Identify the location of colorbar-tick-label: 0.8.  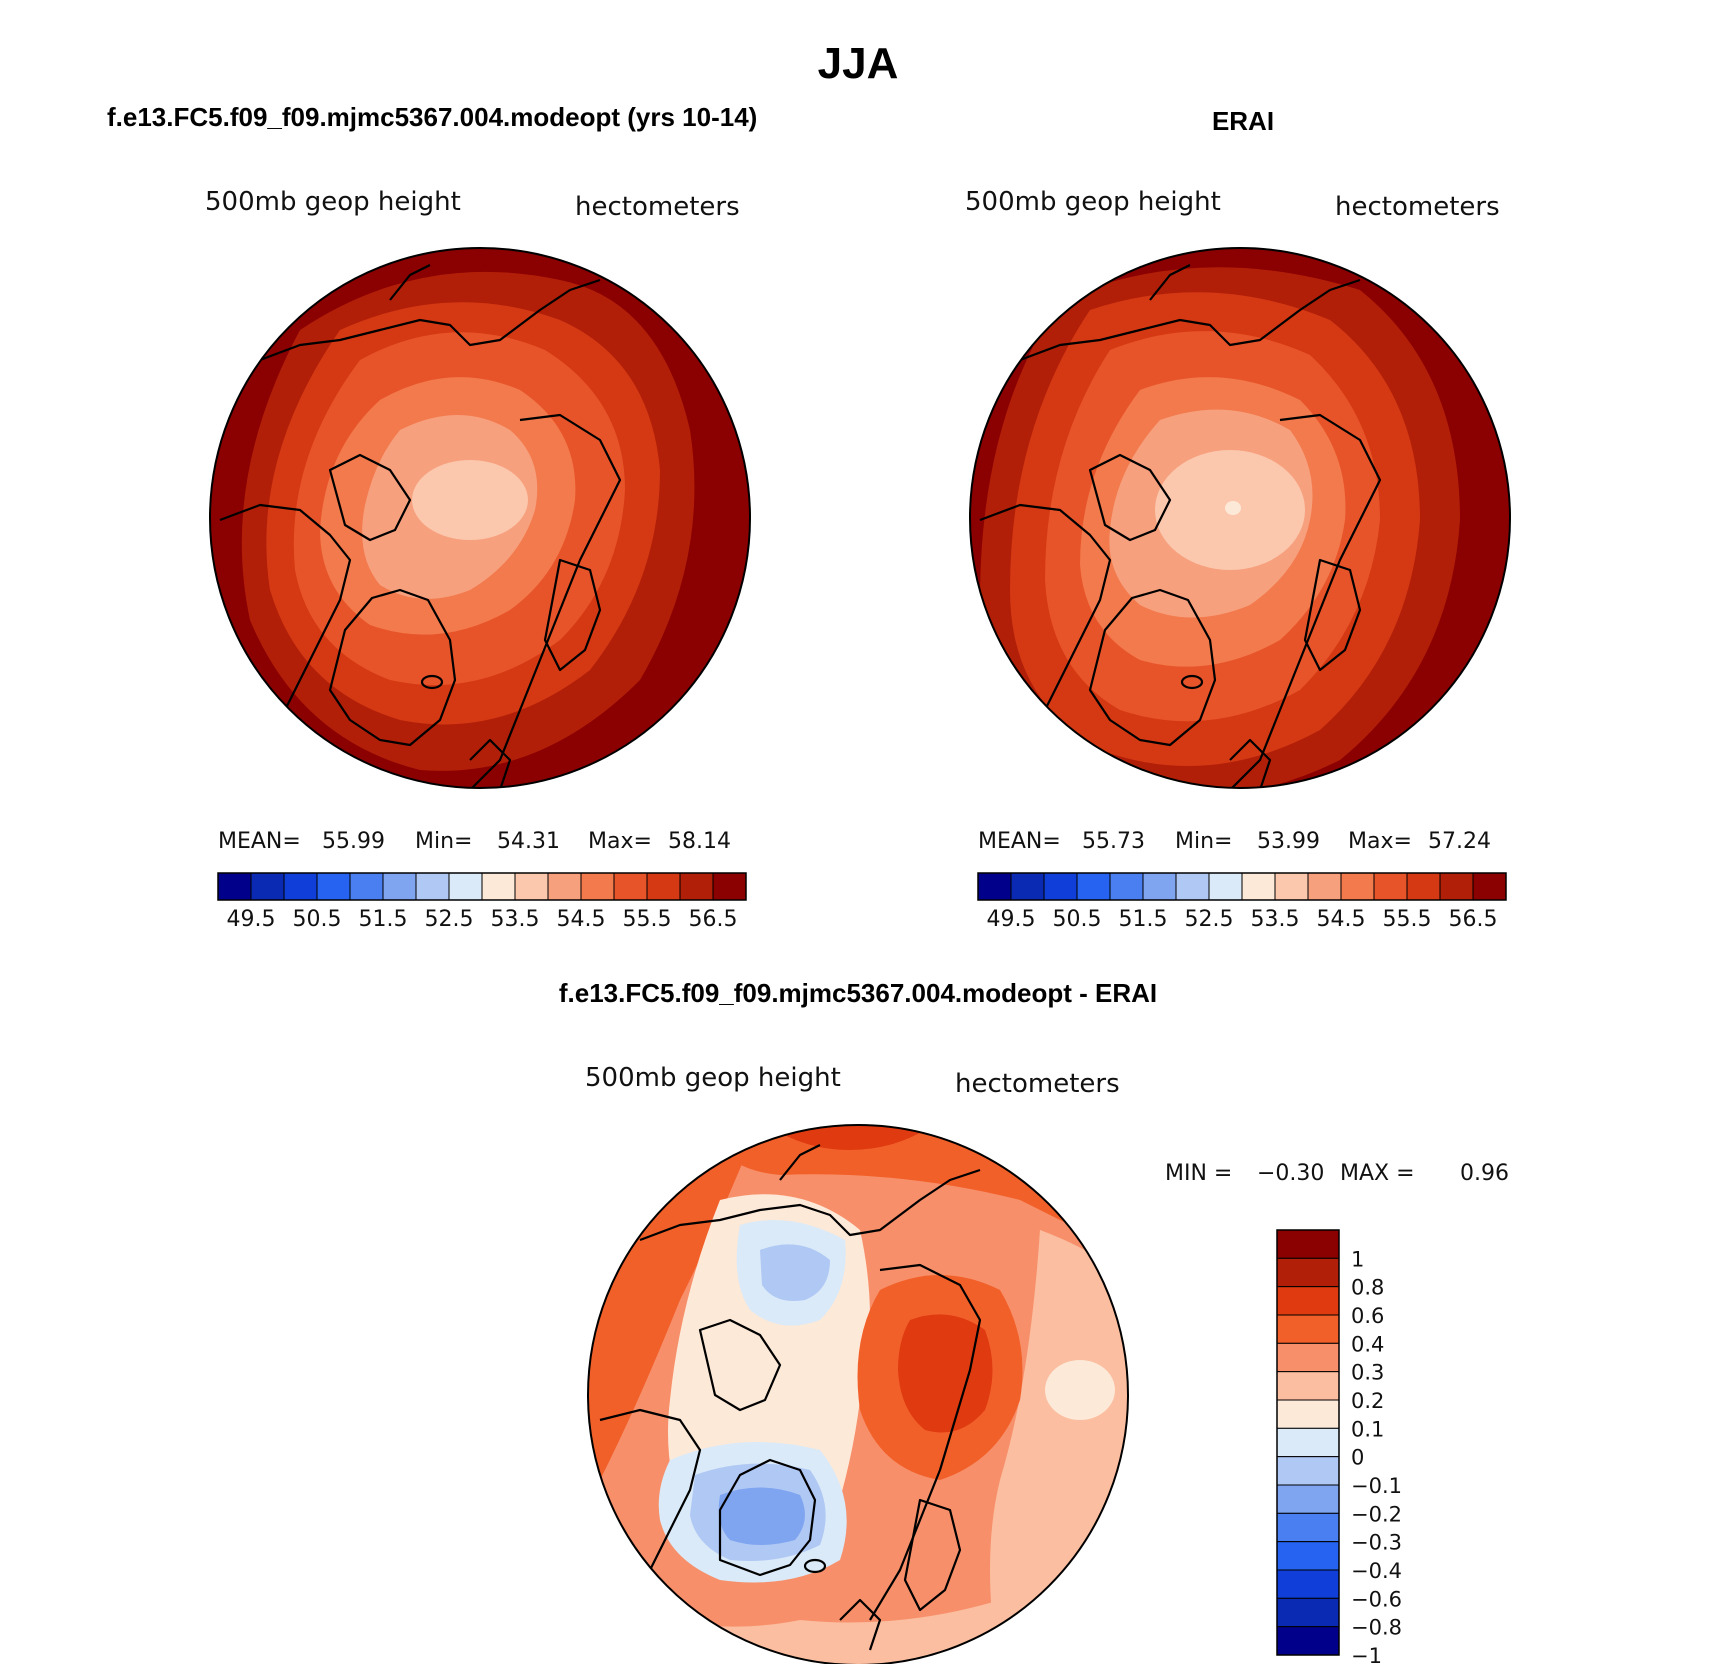
(1367, 1288).